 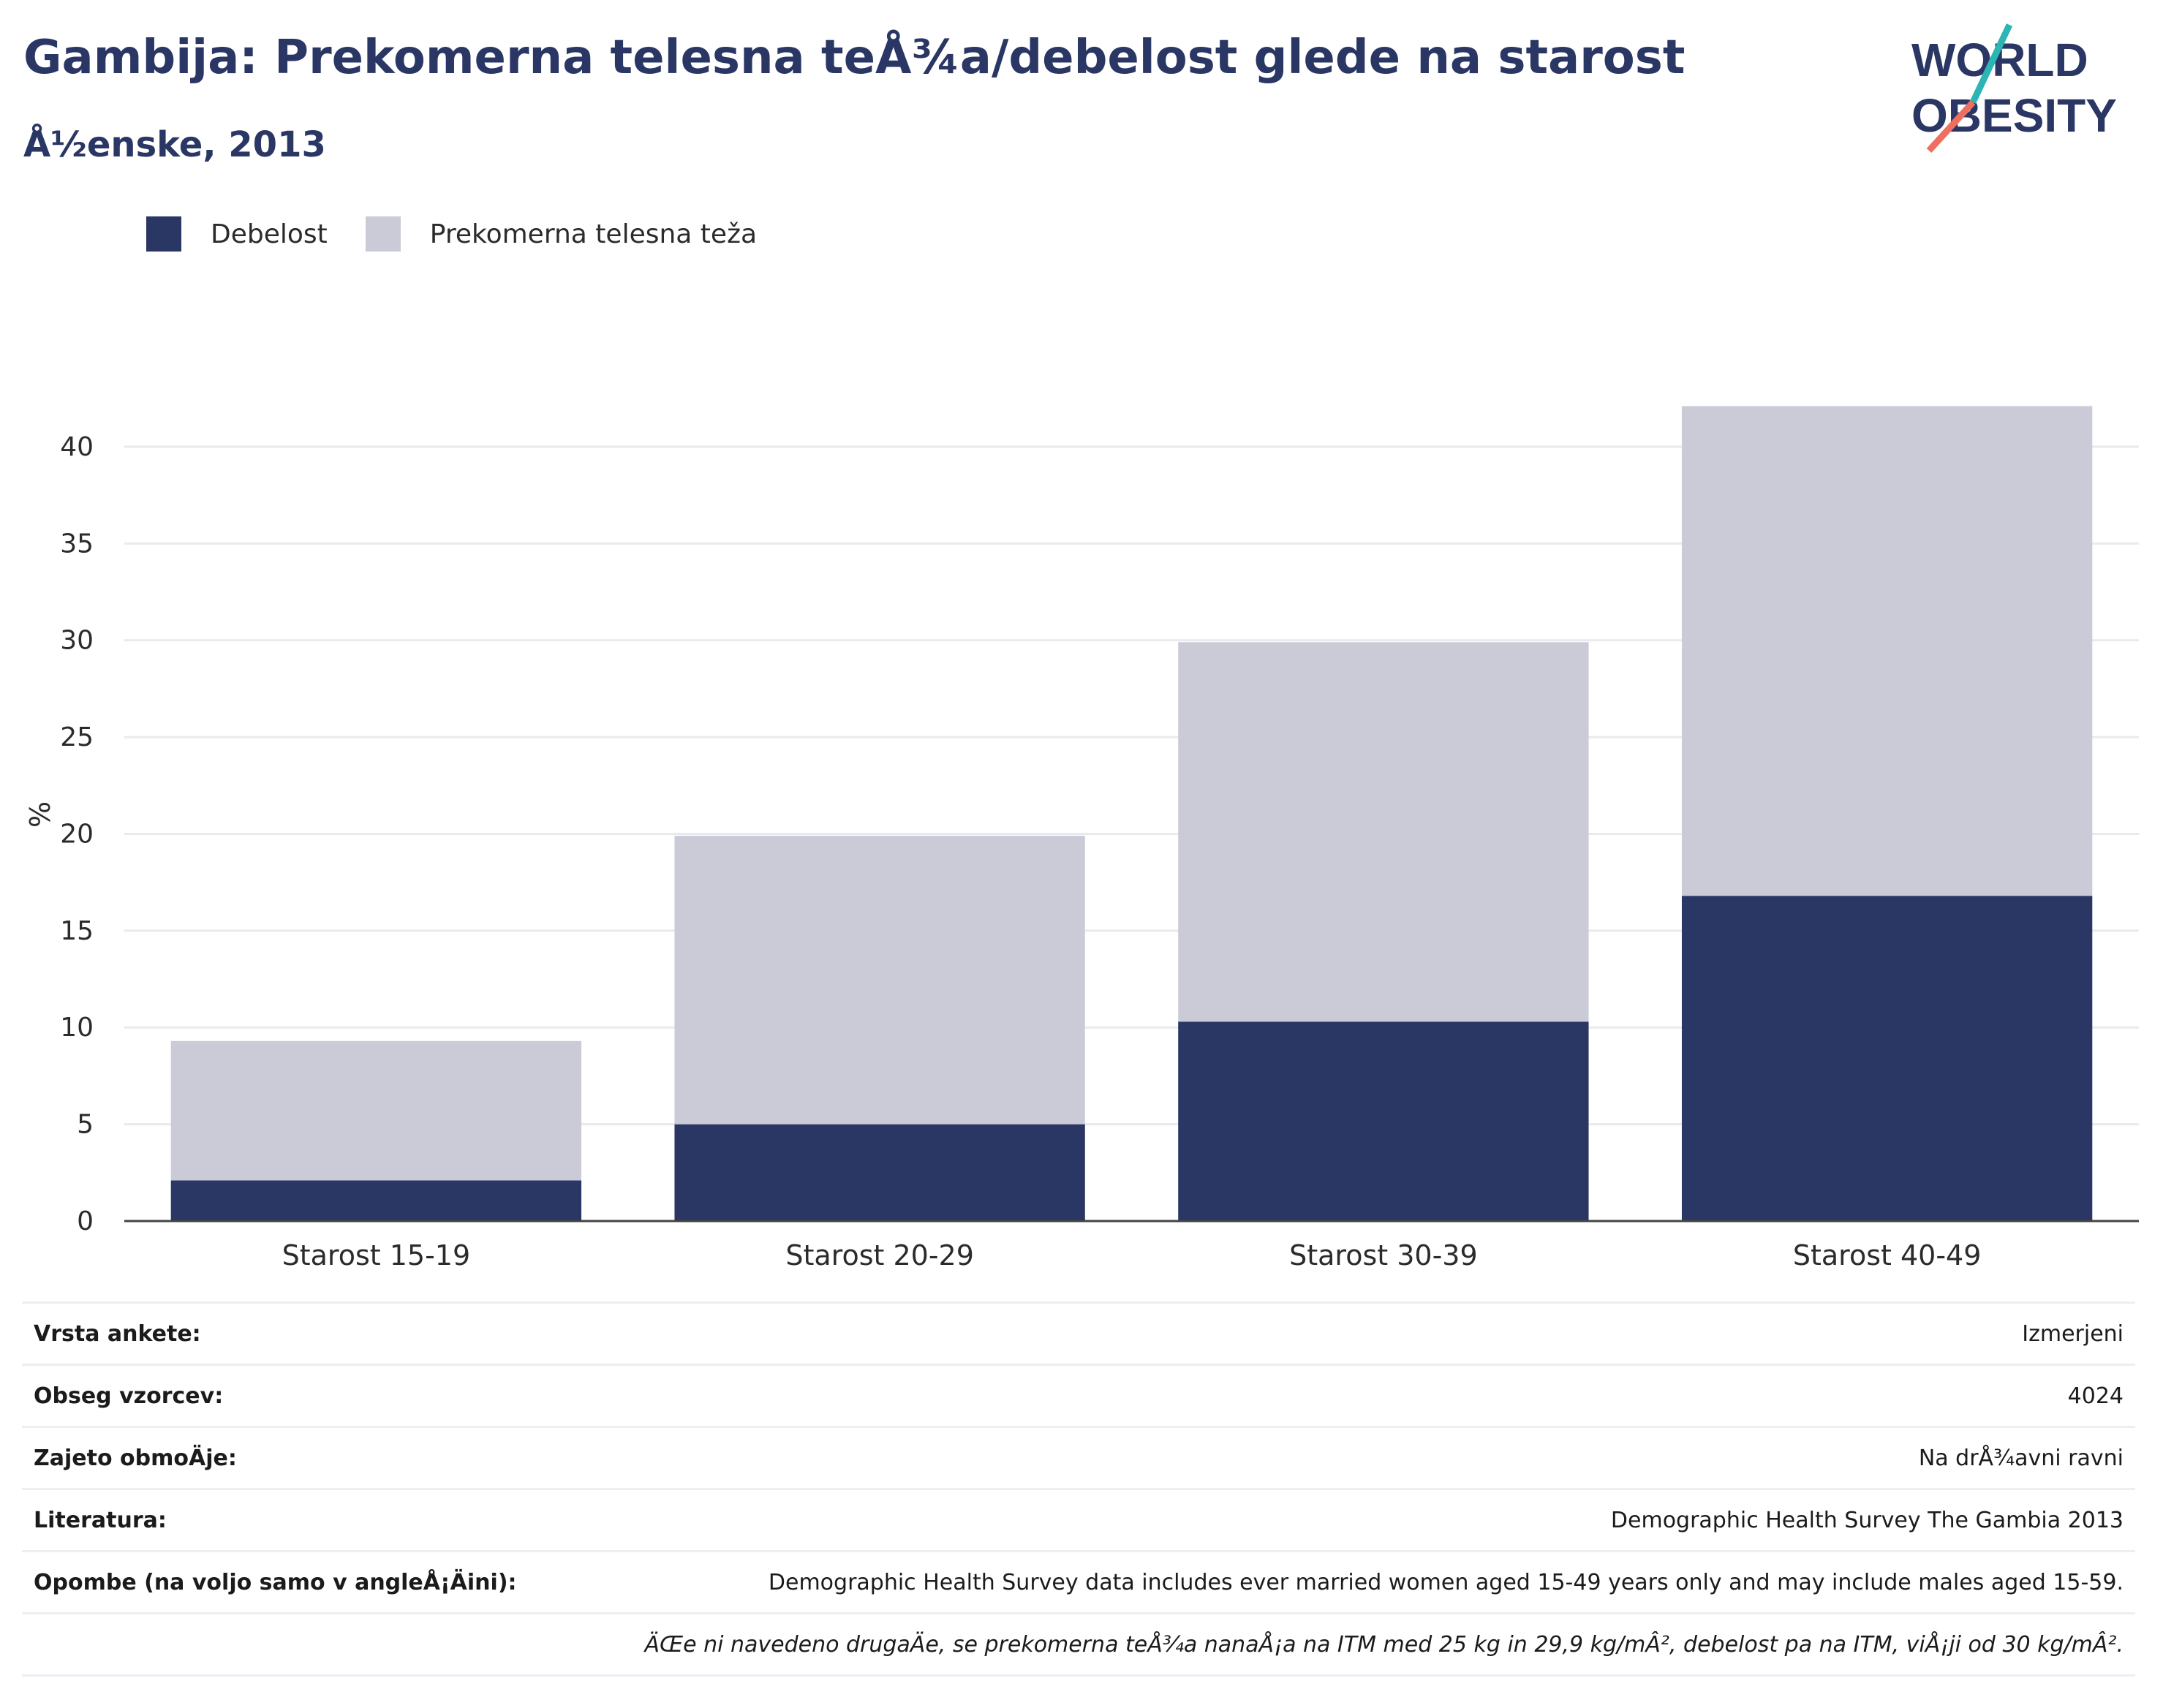 I want to click on chart-legend: Debelost Prekomerna telesna teža, so click(x=471, y=234).